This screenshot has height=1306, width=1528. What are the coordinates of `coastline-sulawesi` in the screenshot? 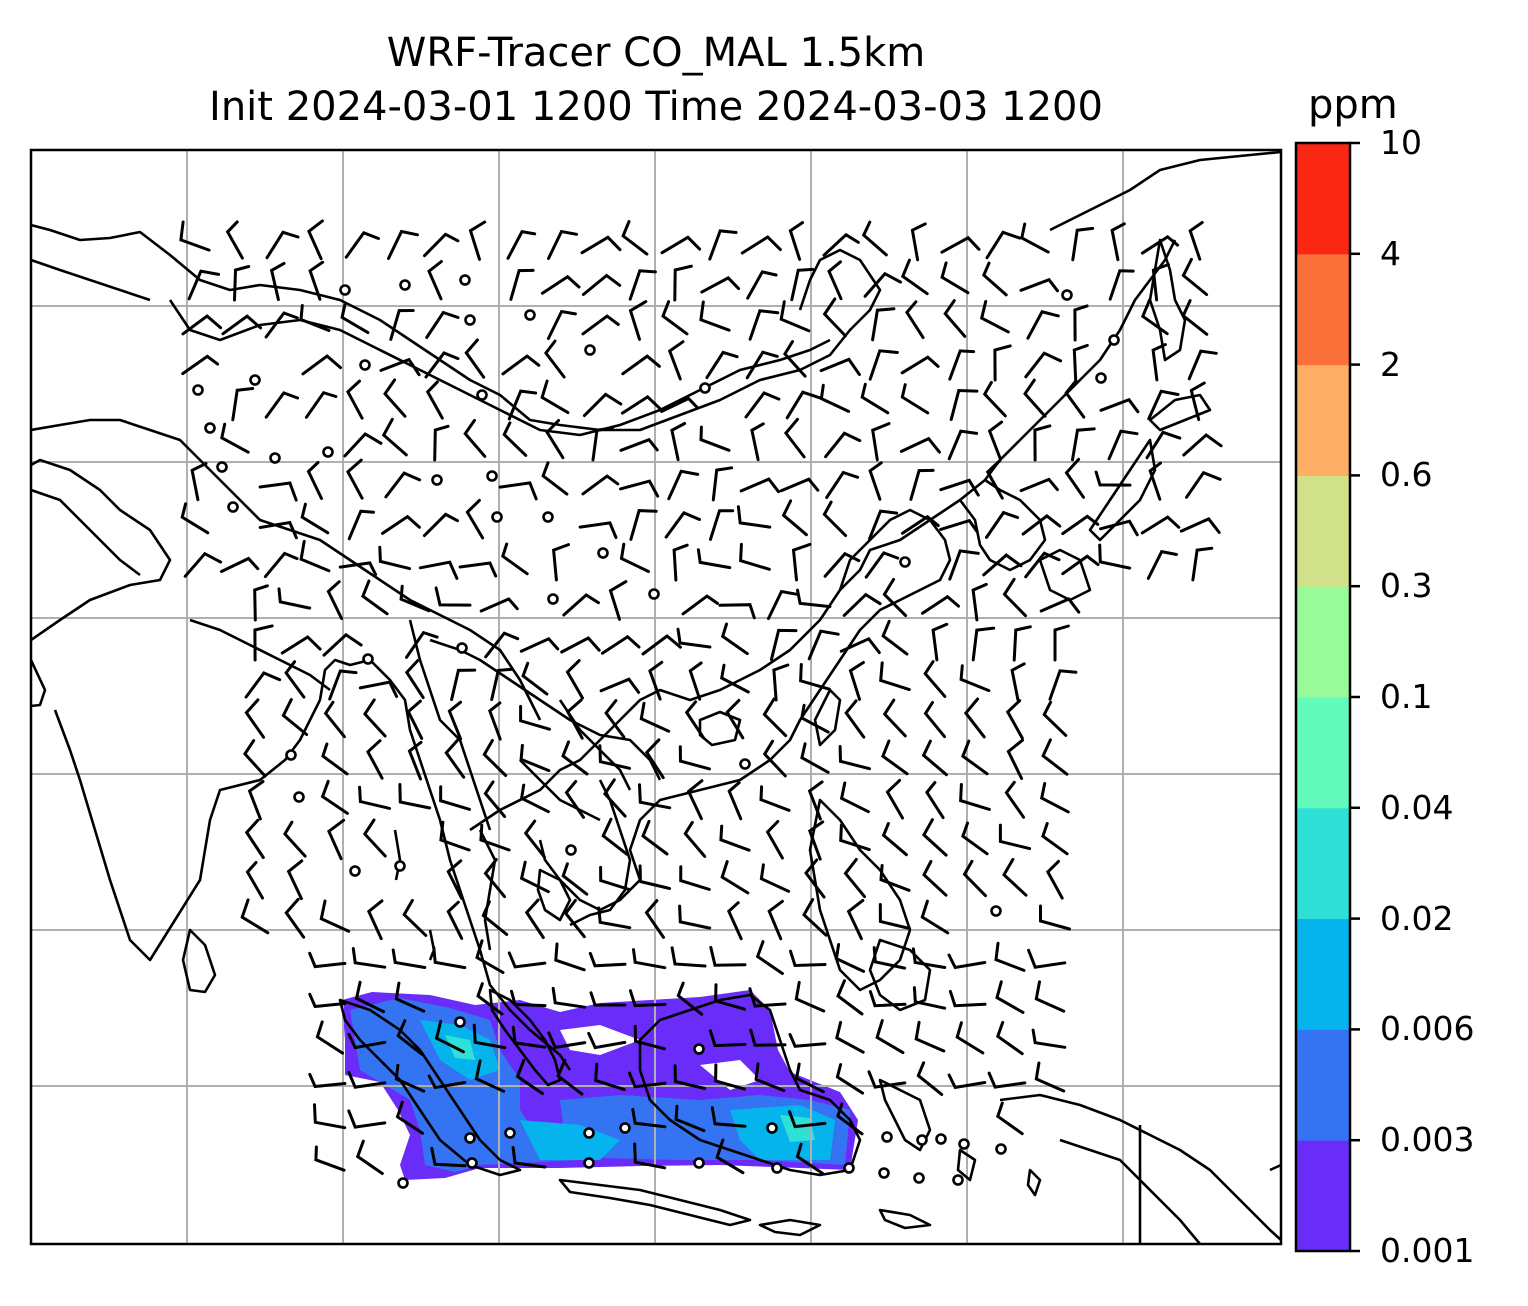 It's located at (905, 1115).